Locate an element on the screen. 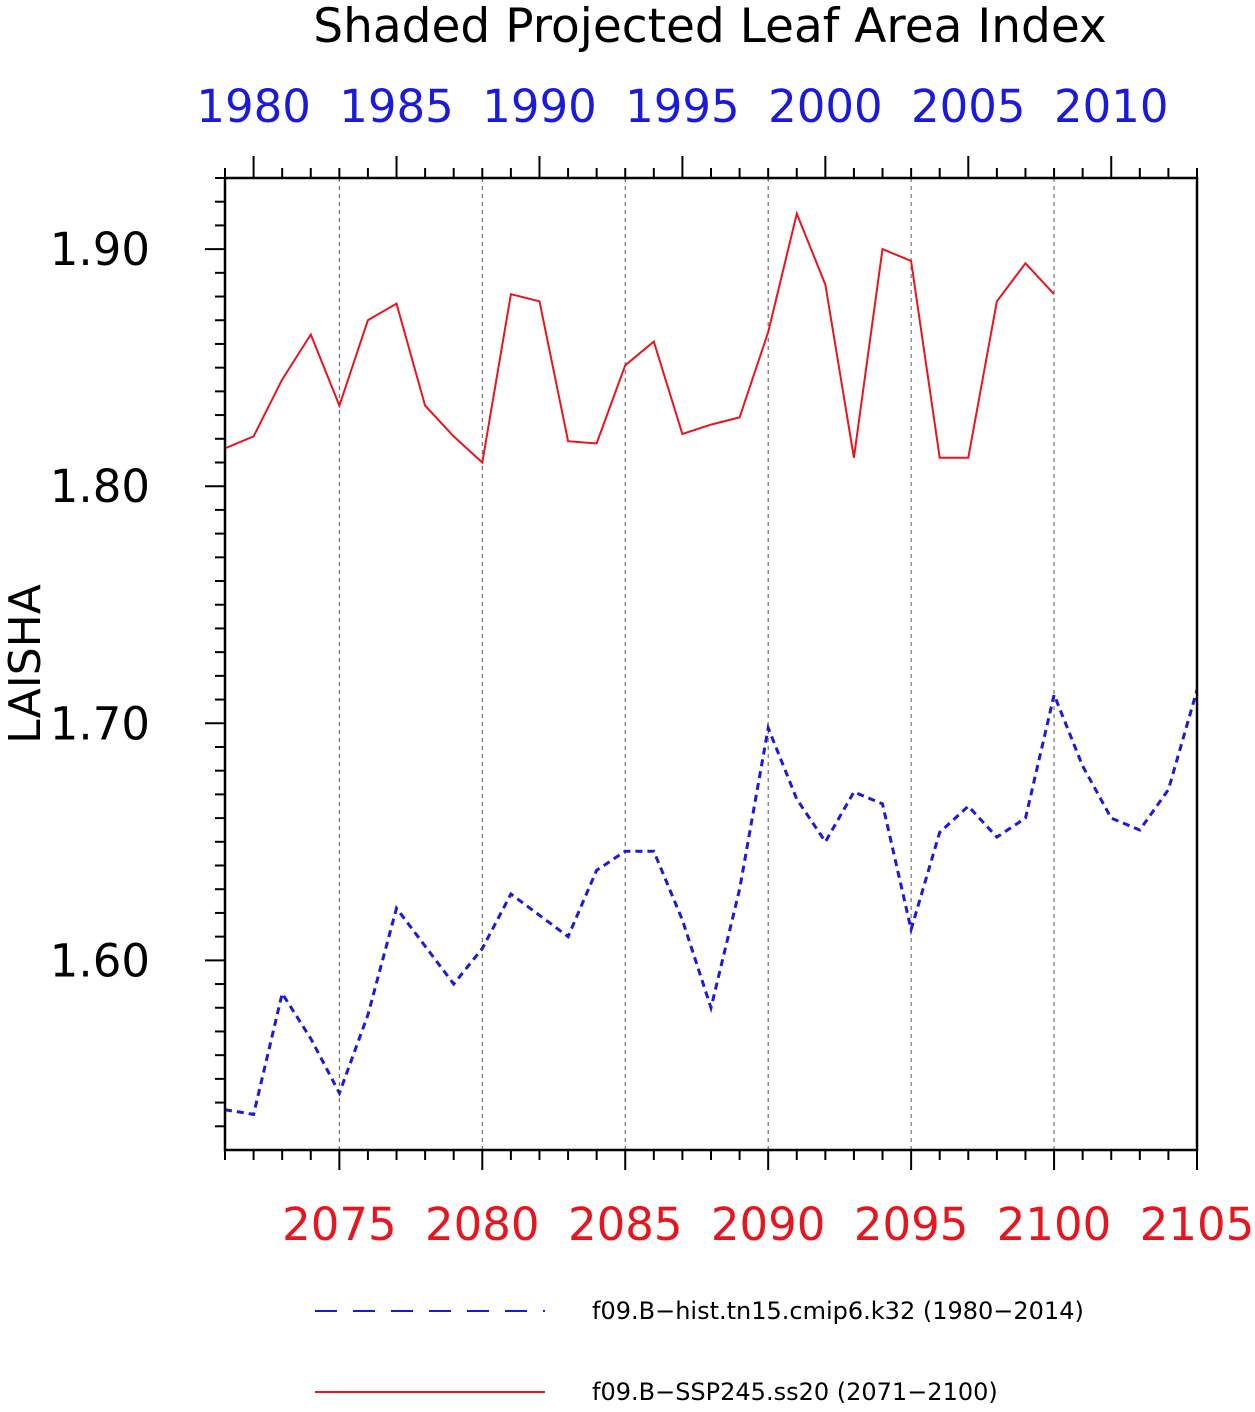 The image size is (1255, 1412). series-line-ssp245 is located at coordinates (640, 337).